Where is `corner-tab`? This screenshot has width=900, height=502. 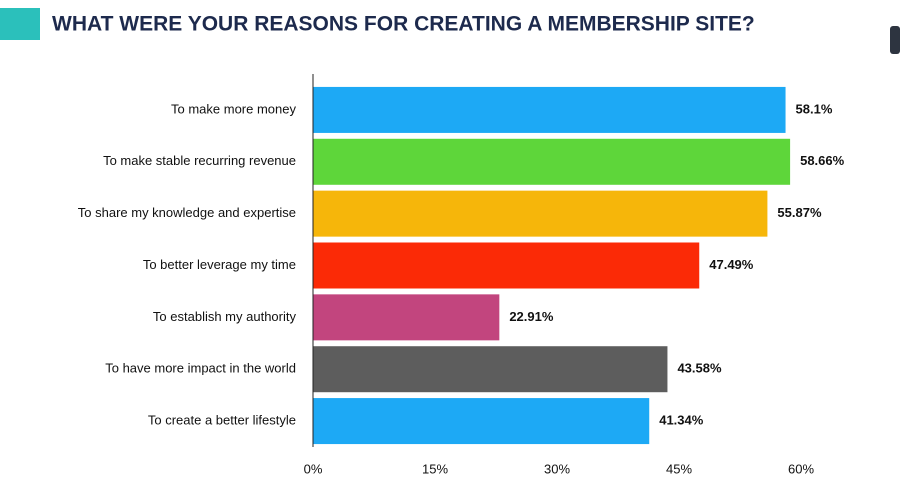 corner-tab is located at coordinates (895, 40).